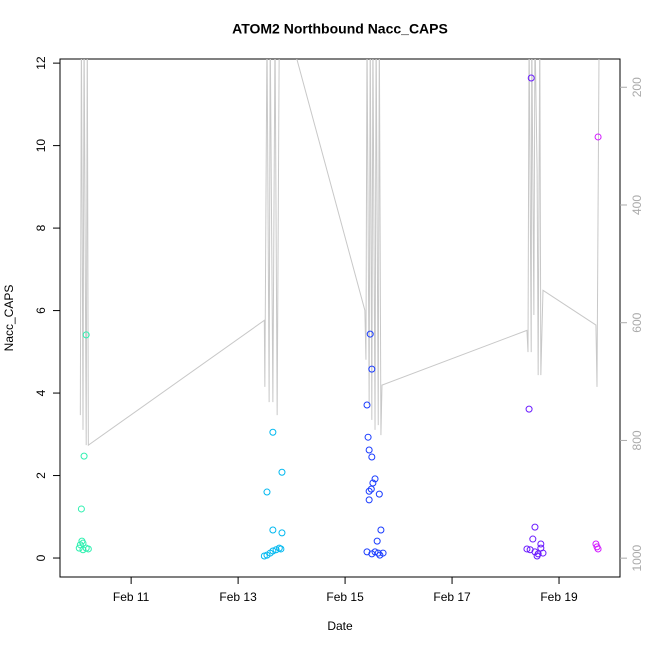 The height and width of the screenshot is (655, 650). Describe the element at coordinates (340, 626) in the screenshot. I see `x-axis-label: Date` at that location.